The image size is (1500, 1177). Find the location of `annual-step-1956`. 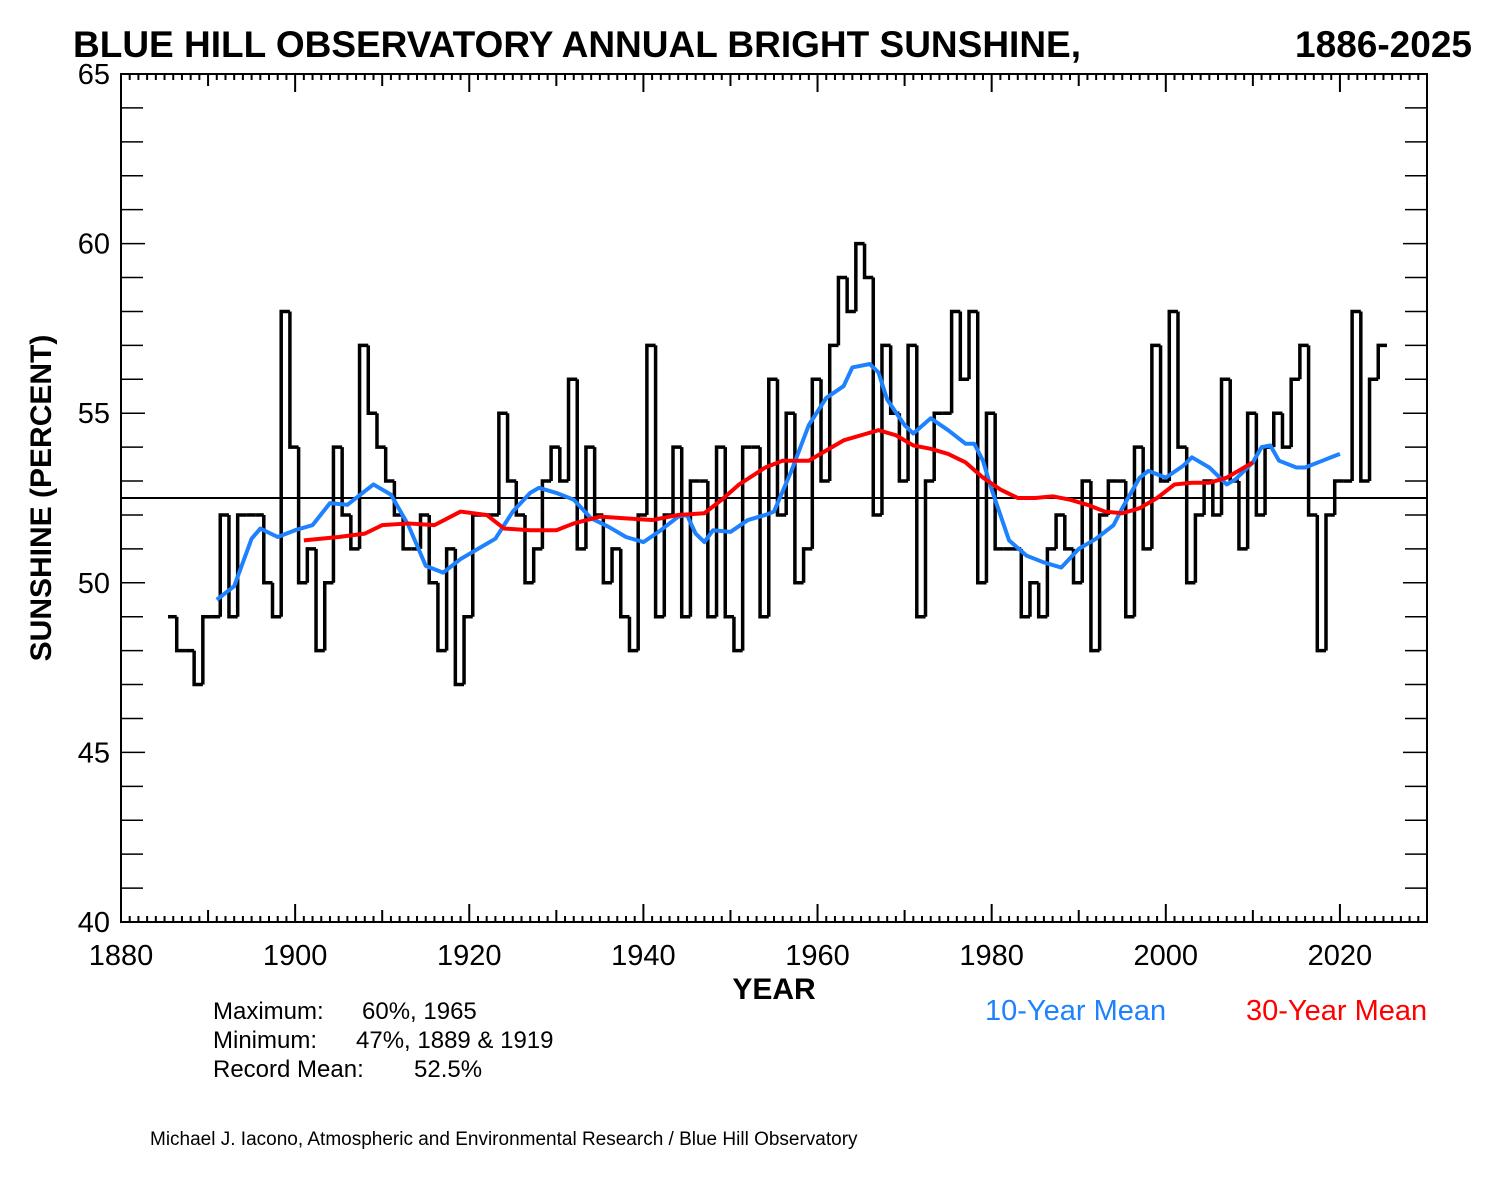

annual-step-1956 is located at coordinates (781, 448).